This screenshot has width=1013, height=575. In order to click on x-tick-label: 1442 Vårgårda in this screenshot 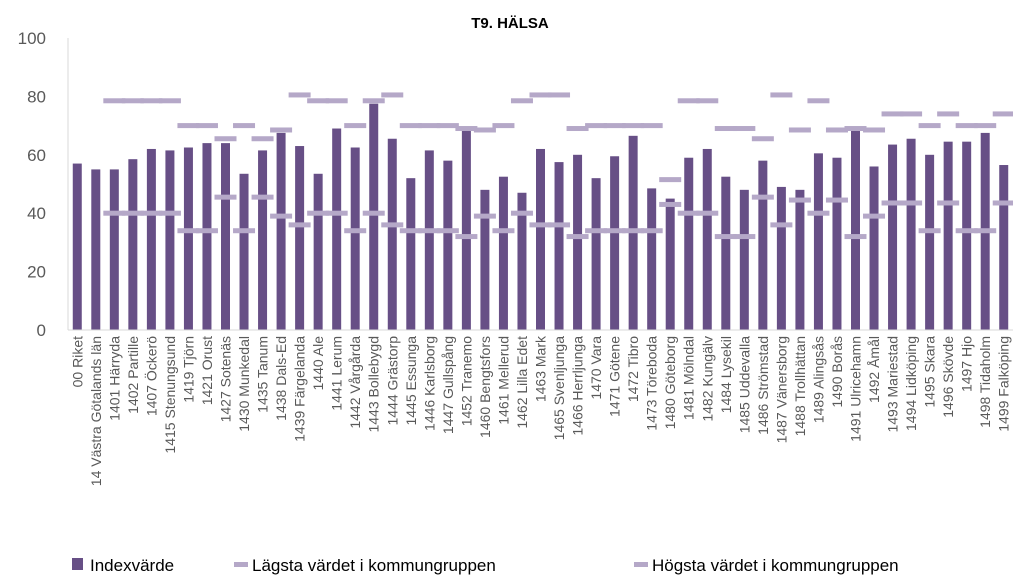, I will do `click(355, 382)`.